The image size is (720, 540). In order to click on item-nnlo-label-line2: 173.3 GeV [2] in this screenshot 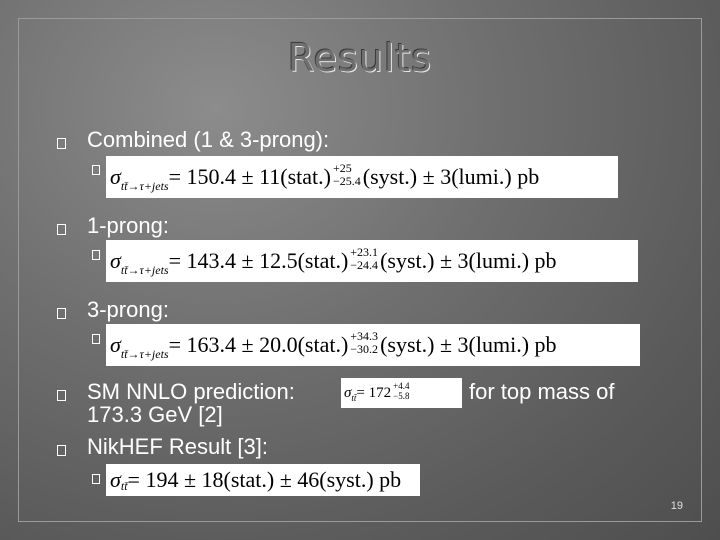, I will do `click(155, 414)`.